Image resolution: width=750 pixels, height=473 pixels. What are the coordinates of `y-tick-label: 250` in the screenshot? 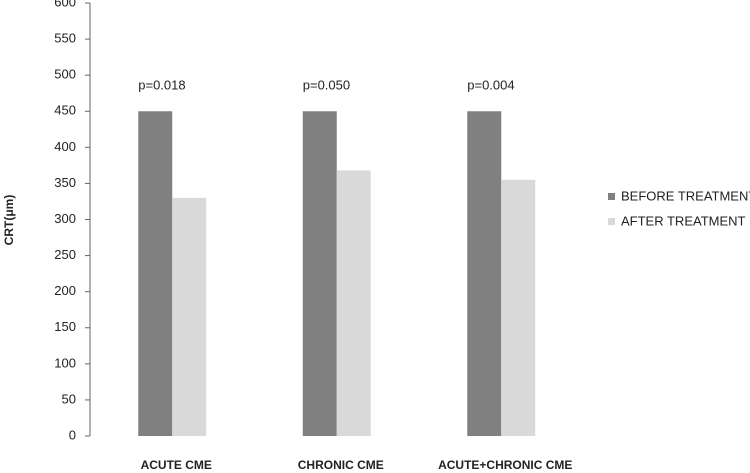 It's located at (65, 254).